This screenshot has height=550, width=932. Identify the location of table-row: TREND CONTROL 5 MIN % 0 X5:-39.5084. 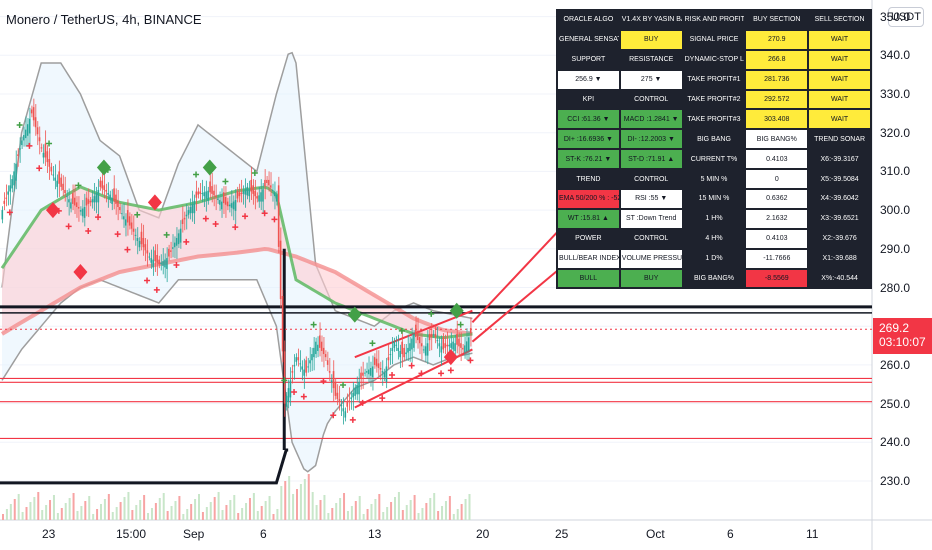
(714, 179).